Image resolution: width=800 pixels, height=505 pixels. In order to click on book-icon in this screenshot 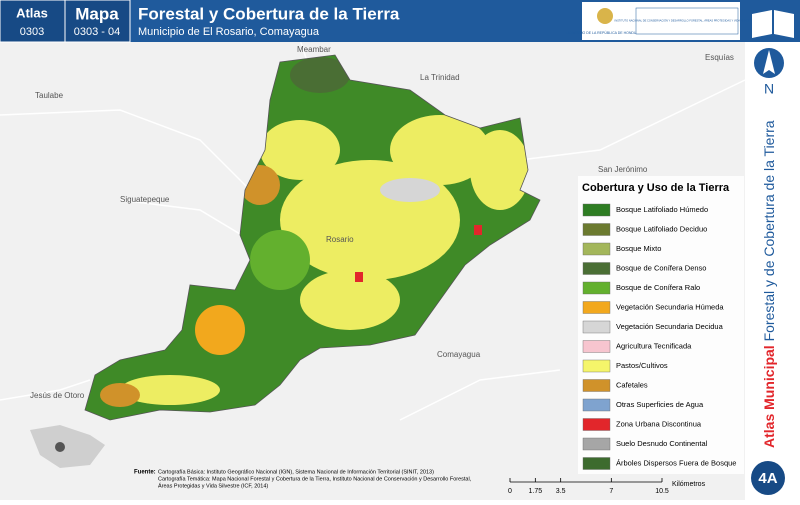, I will do `click(773, 24)`.